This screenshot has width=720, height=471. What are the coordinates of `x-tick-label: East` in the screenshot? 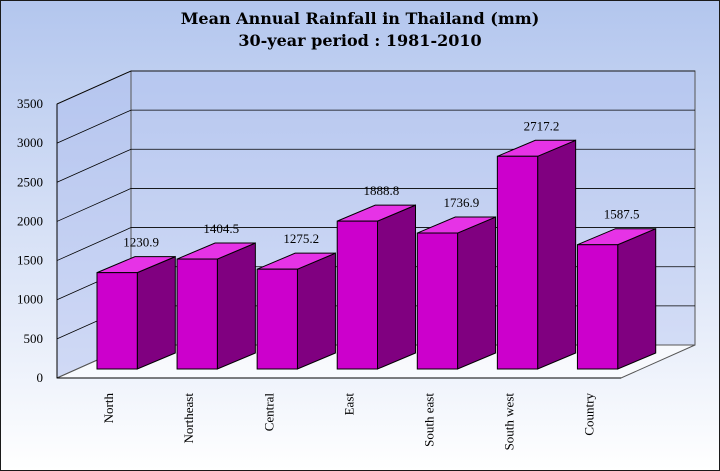 It's located at (348, 404).